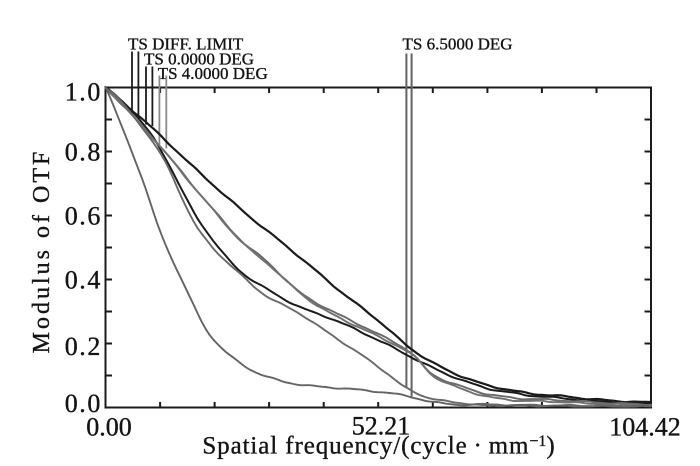 This screenshot has width=700, height=466. What do you see at coordinates (83, 403) in the screenshot?
I see `svg-text: 0.0` at bounding box center [83, 403].